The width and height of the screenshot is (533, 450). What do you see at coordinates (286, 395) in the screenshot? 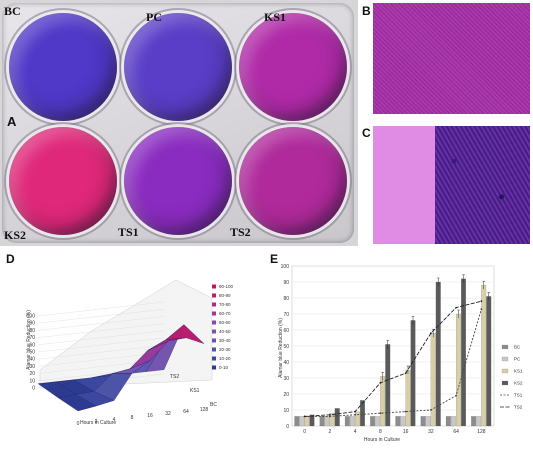
I see `bar-chart-y-tick-label: 20` at bounding box center [286, 395].